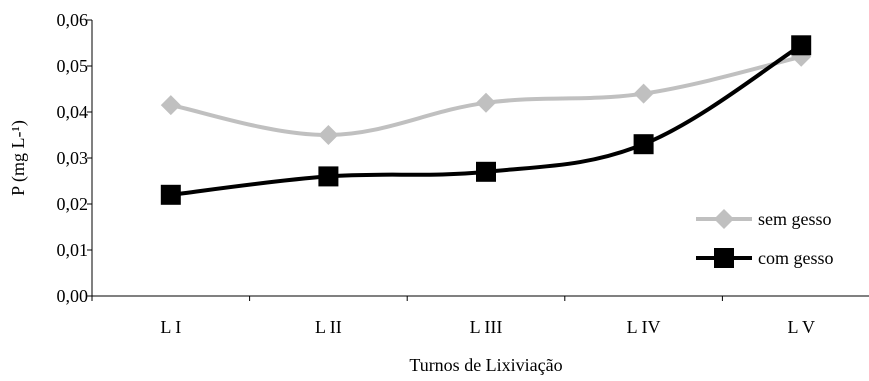  I want to click on x-tick-label: L III, so click(486, 327).